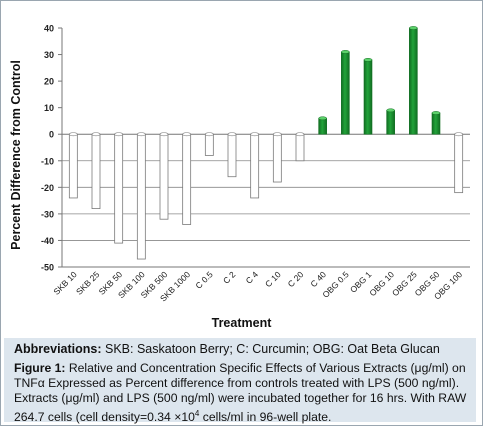 This screenshot has height=426, width=483. Describe the element at coordinates (241, 323) in the screenshot. I see `x-axis-title: Treatment` at that location.